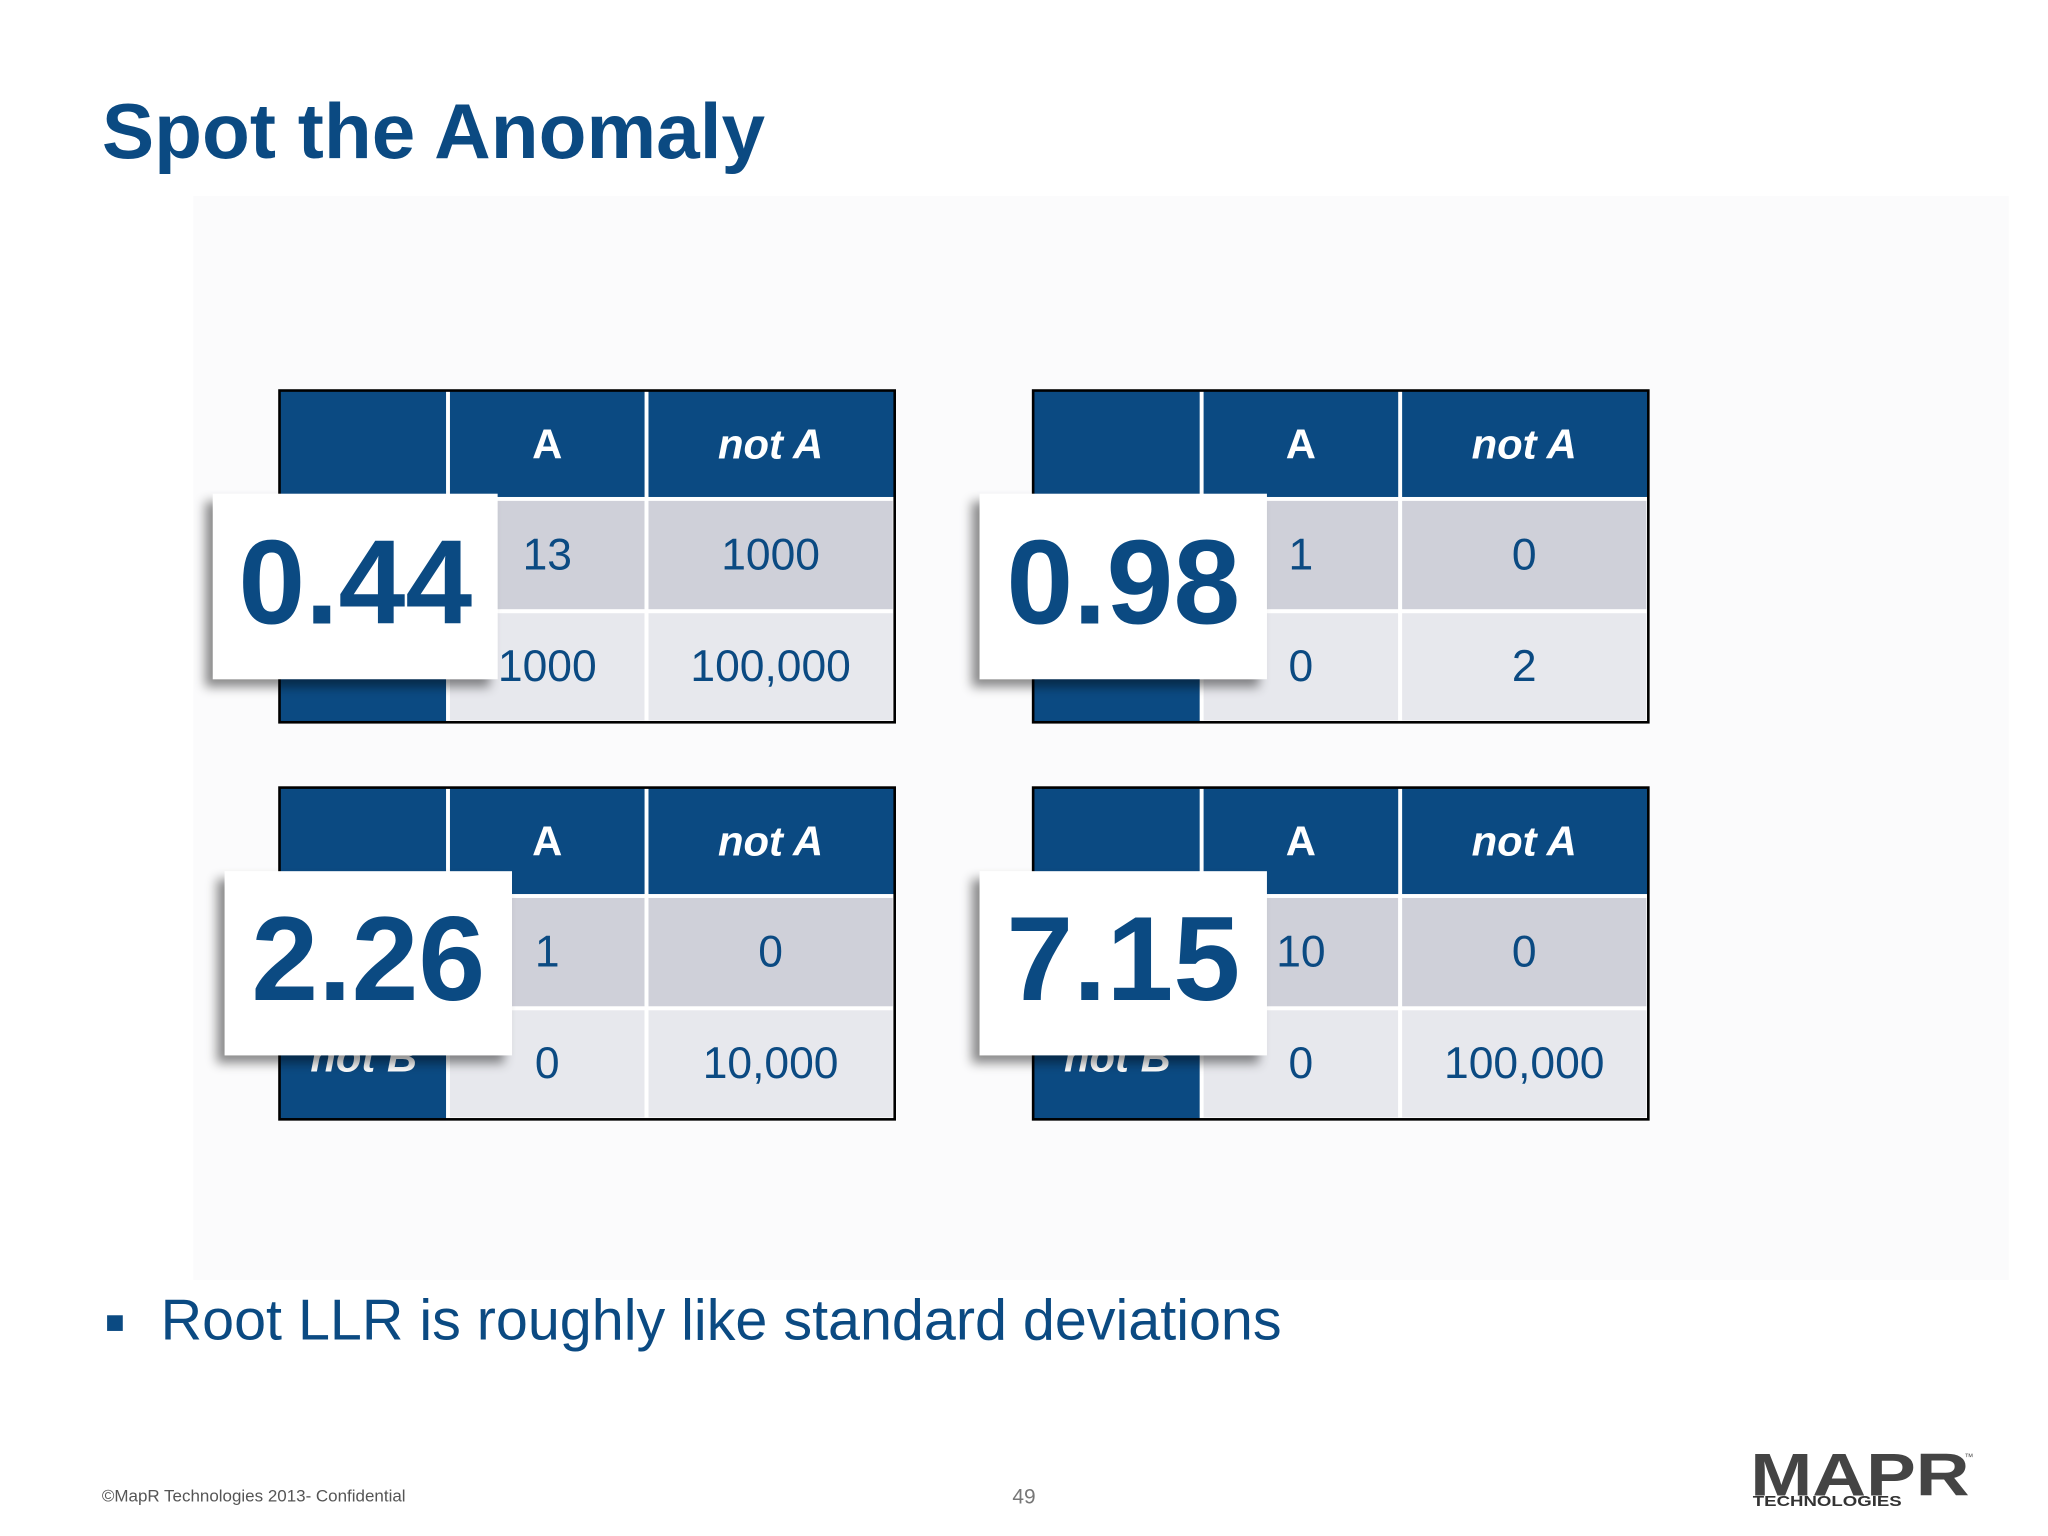  What do you see at coordinates (1524, 666) in the screenshot?
I see `cell-value: 2` at bounding box center [1524, 666].